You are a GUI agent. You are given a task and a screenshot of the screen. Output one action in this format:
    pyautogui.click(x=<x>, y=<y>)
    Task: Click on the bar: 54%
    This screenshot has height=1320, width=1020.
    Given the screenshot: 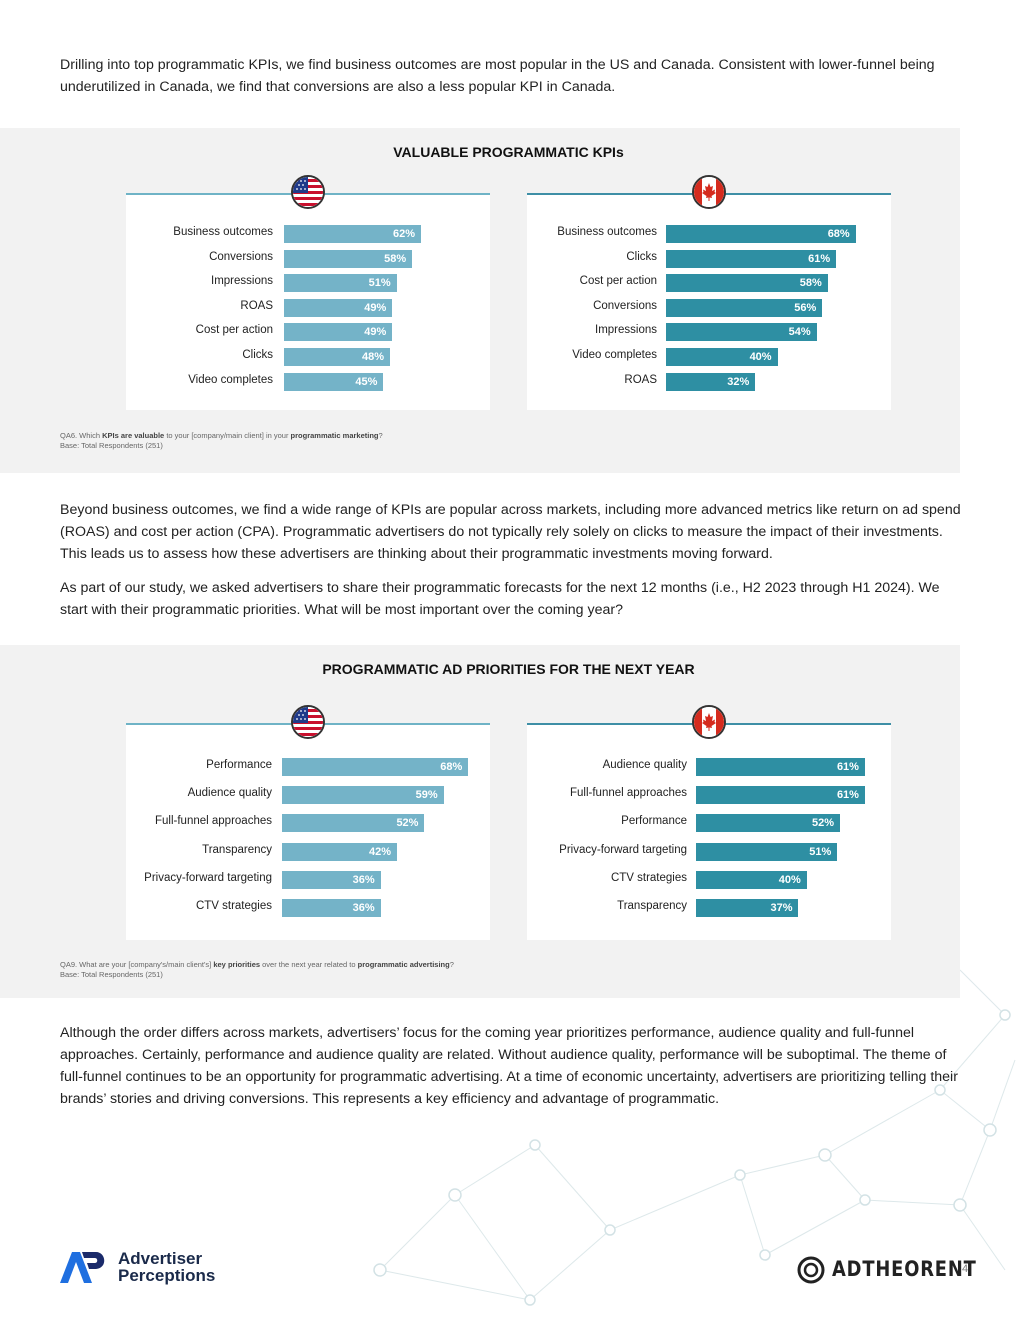 What is the action you would take?
    pyautogui.click(x=741, y=332)
    